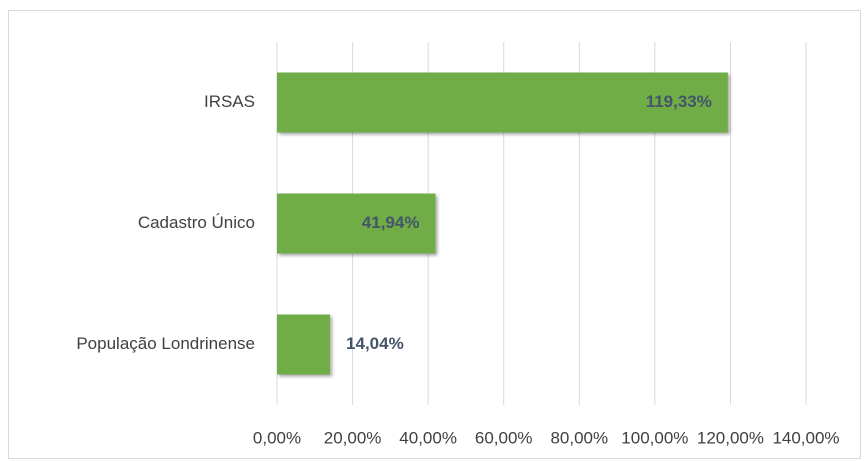 This screenshot has height=461, width=864. I want to click on data-label: 14,04%, so click(375, 343).